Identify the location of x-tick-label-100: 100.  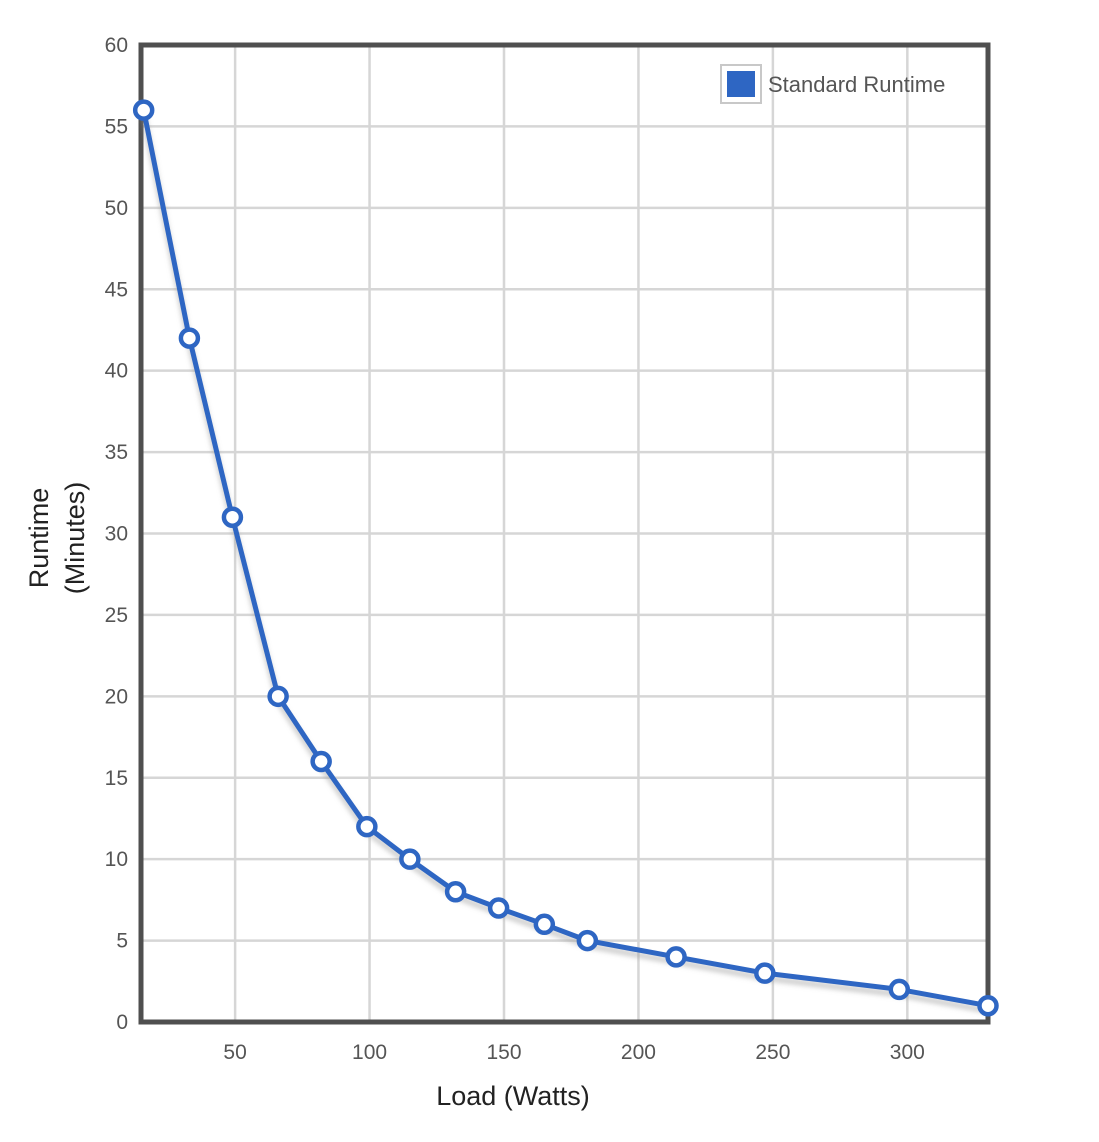
(369, 1052).